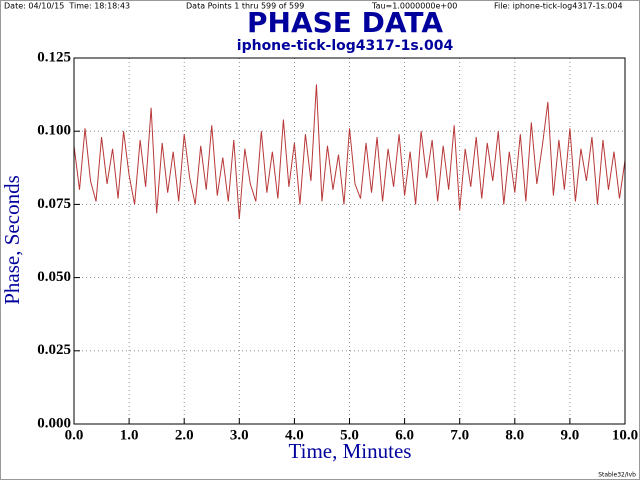 This screenshot has width=640, height=480. Describe the element at coordinates (558, 6) in the screenshot. I see `file: File: iphone-tick-log4317-1s.004` at that location.